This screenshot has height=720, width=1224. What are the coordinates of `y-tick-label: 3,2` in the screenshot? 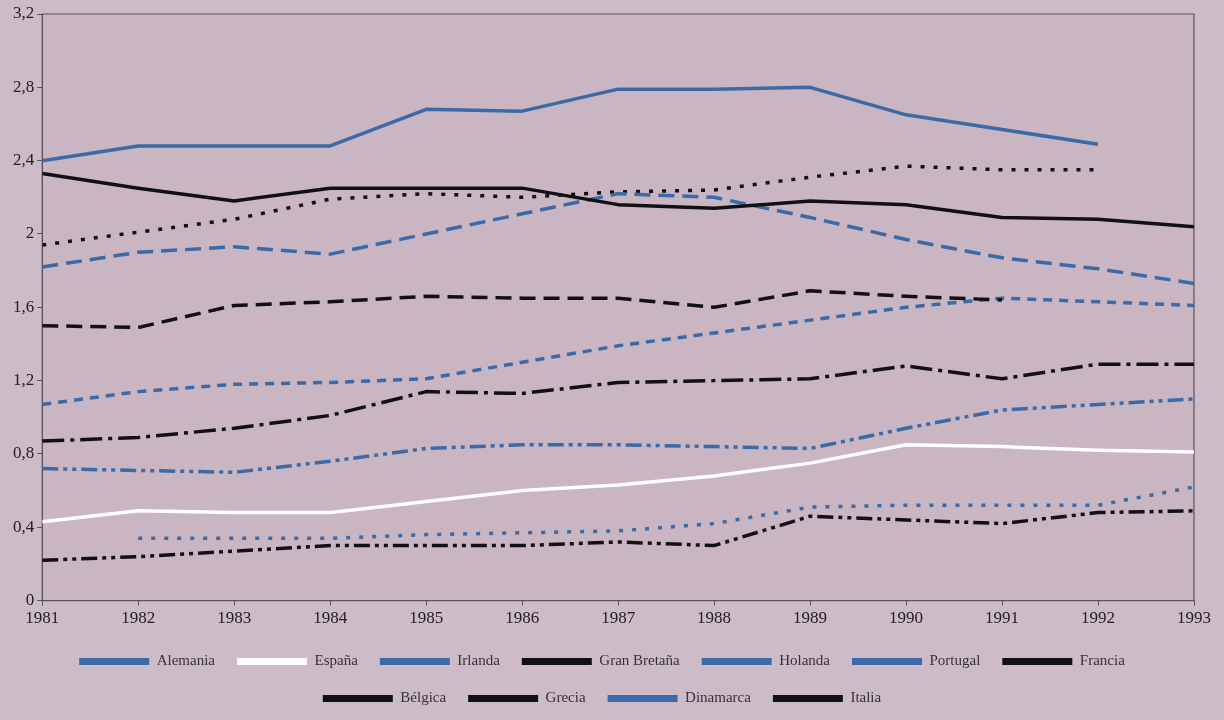 It's located at (24, 13).